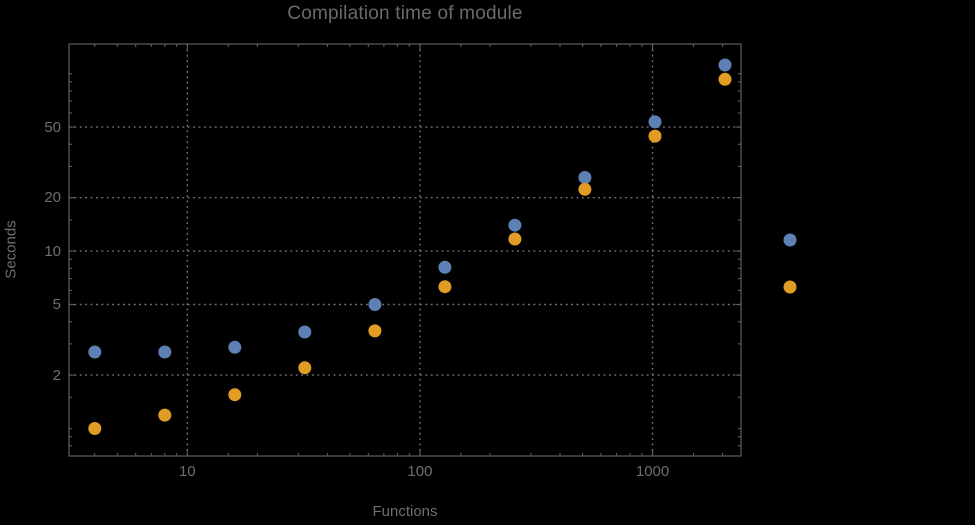 Image resolution: width=975 pixels, height=525 pixels. Describe the element at coordinates (52, 198) in the screenshot. I see `y-tick-label-20: 20` at that location.